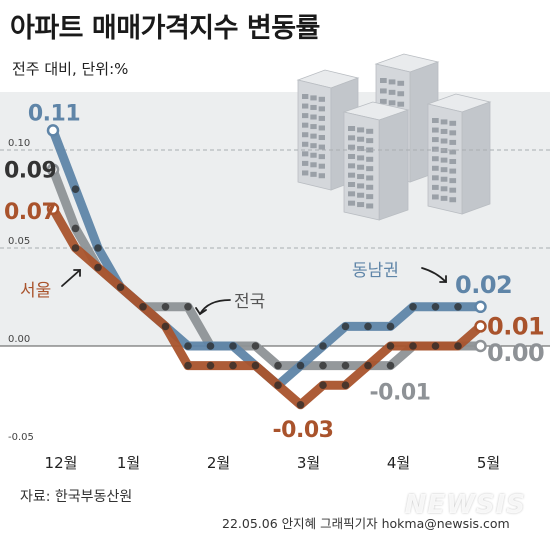  Describe the element at coordinates (398, 463) in the screenshot. I see `x-tick-label: 4월` at that location.